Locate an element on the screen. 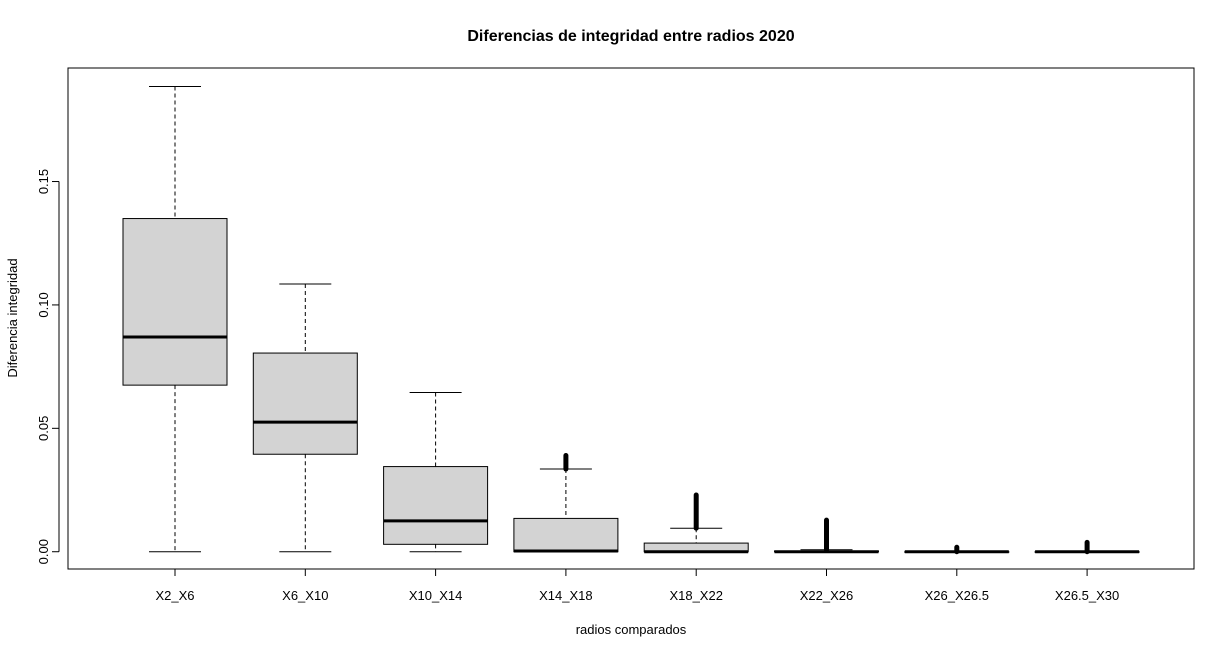 The image size is (1229, 655). x-tick-label: X2_X6 is located at coordinates (174, 595).